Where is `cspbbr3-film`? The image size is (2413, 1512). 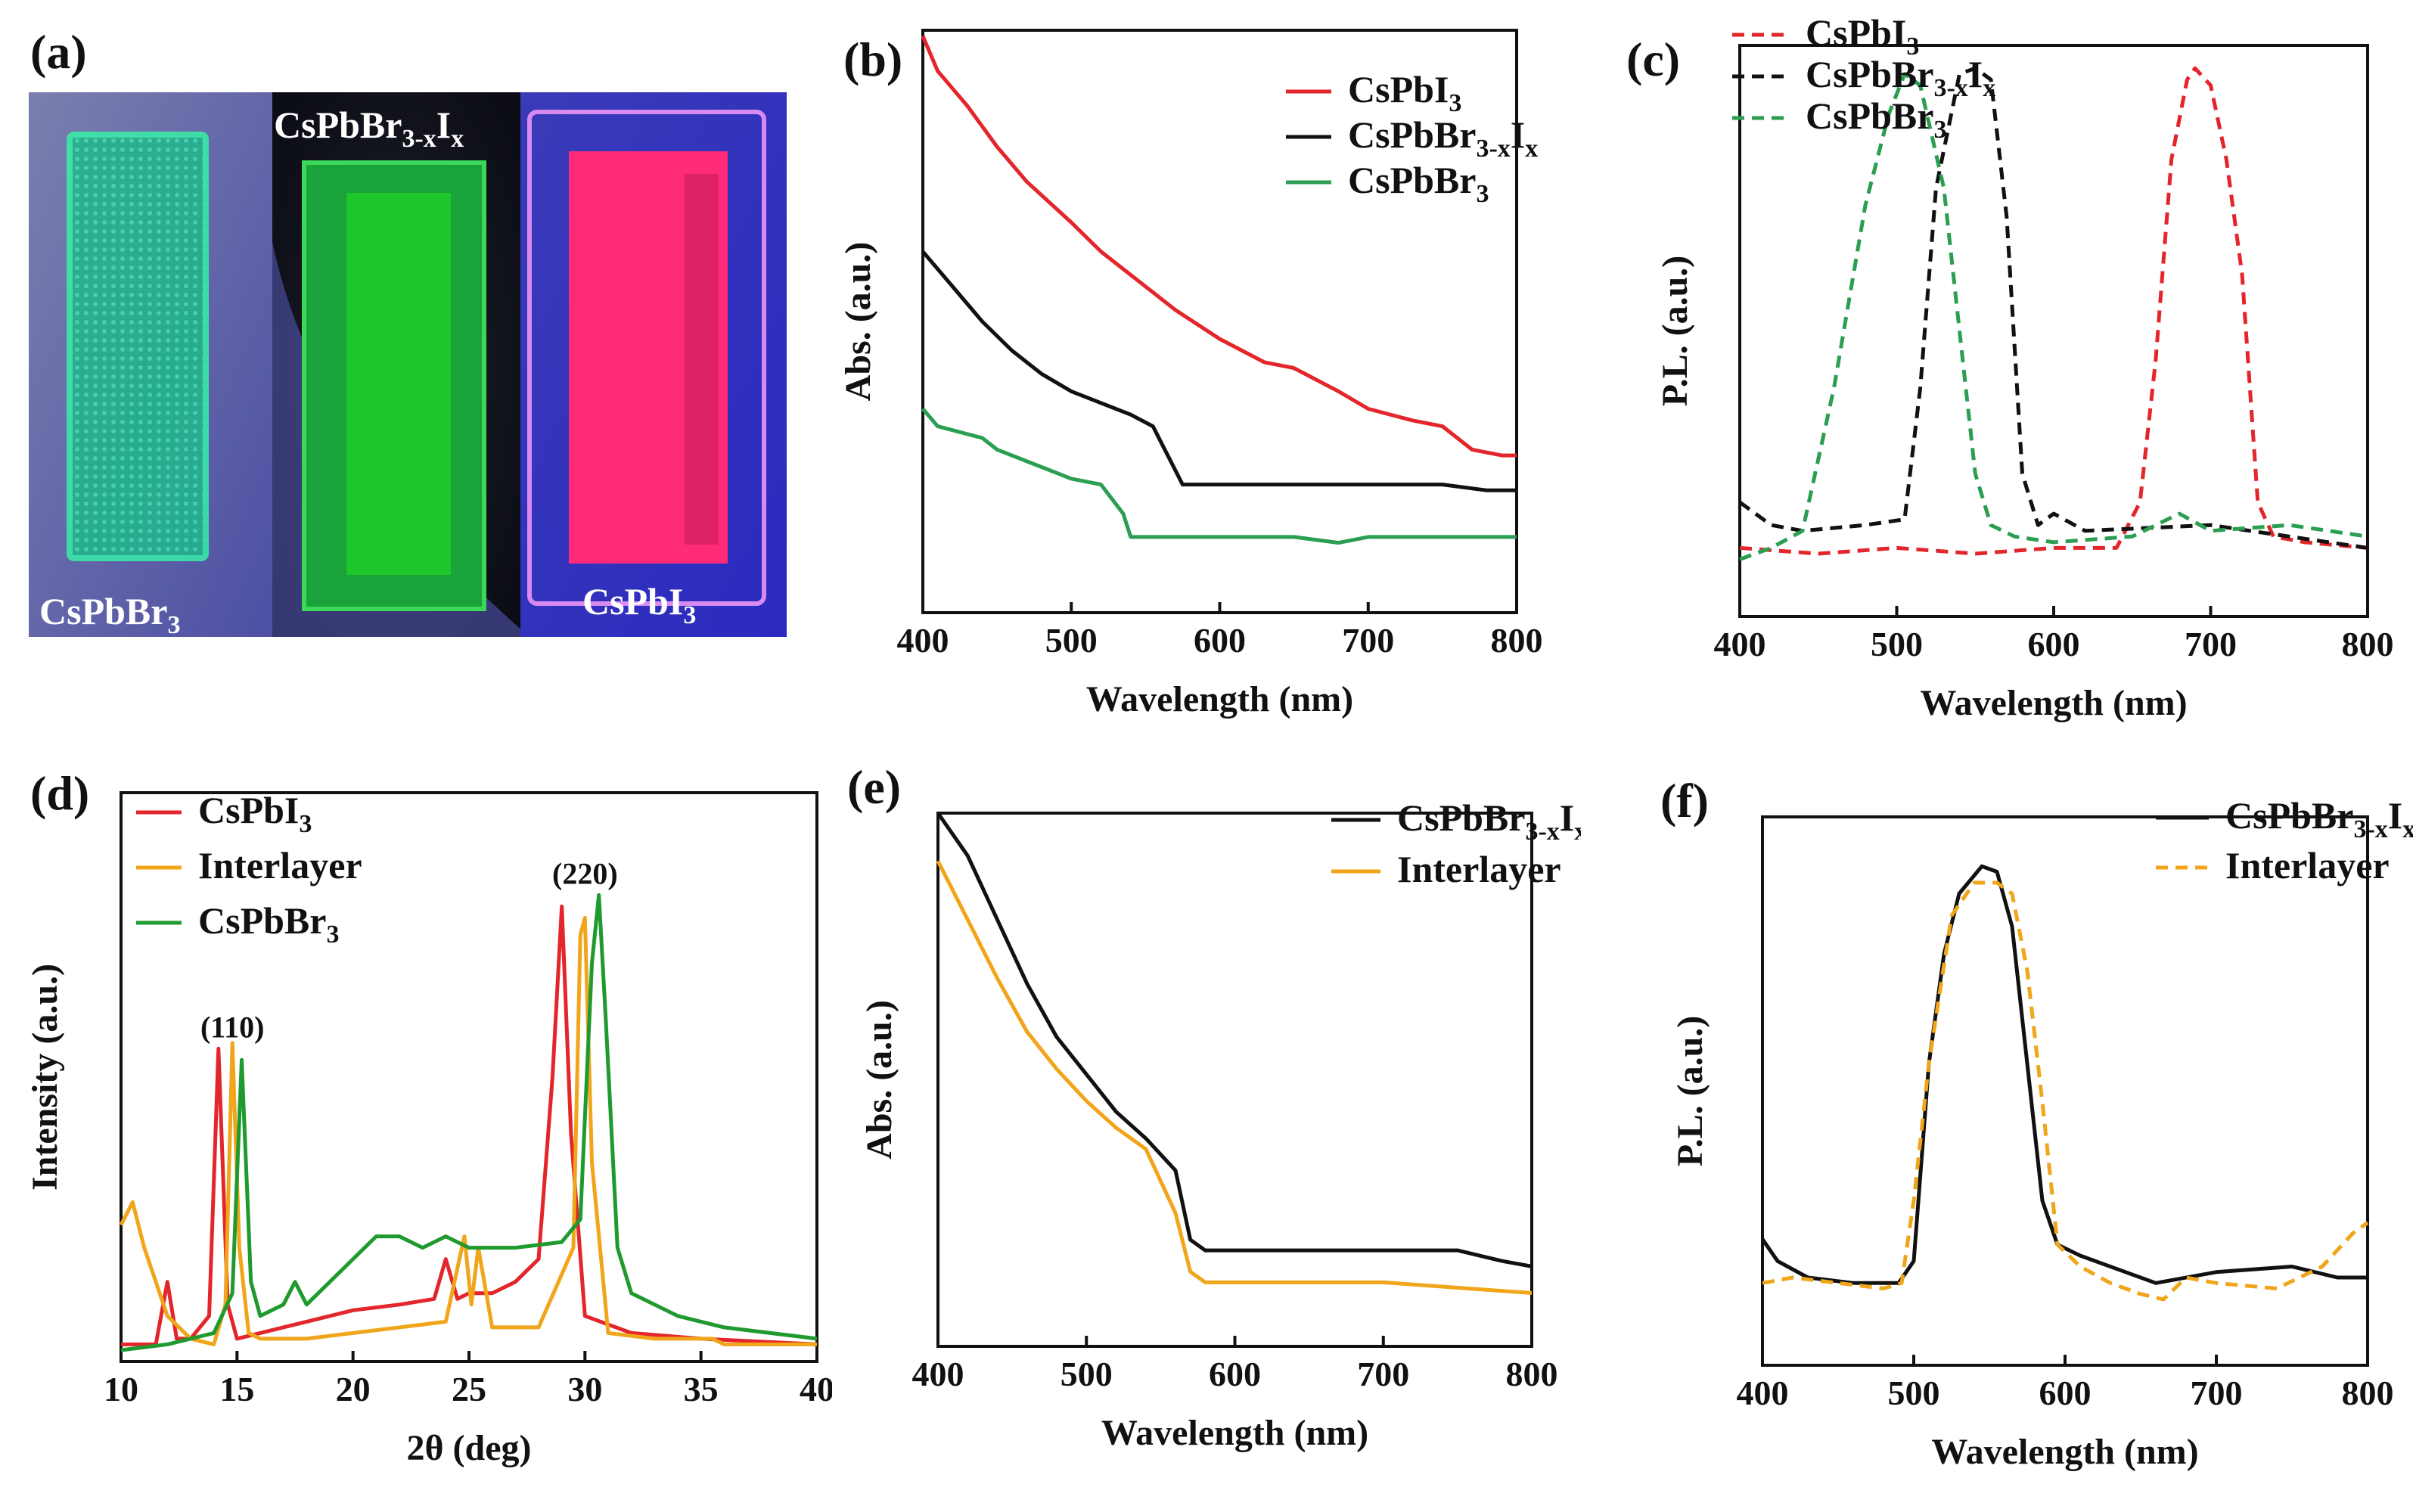
cspbbr3-film is located at coordinates (138, 346).